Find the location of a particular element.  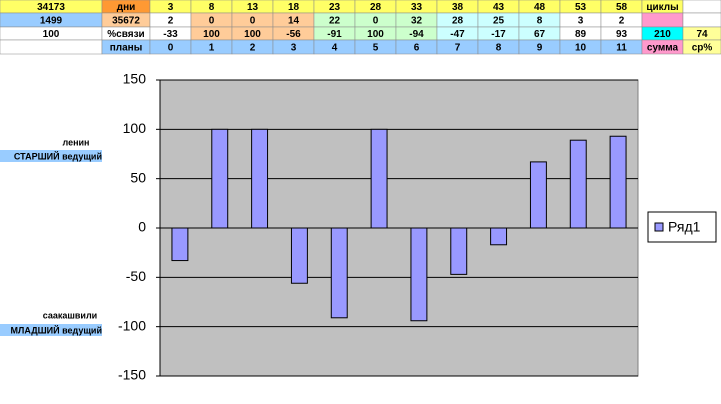

cell: 7 is located at coordinates (458, 48).